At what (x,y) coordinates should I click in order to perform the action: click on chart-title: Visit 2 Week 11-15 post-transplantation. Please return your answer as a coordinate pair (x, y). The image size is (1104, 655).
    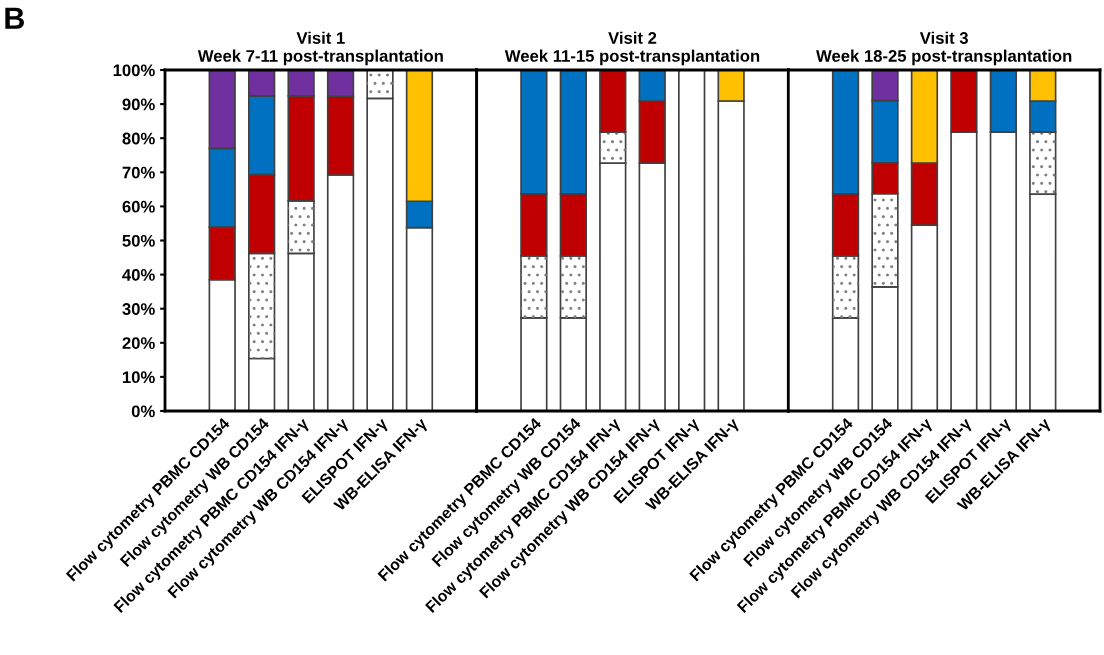
    Looking at the image, I should click on (632, 48).